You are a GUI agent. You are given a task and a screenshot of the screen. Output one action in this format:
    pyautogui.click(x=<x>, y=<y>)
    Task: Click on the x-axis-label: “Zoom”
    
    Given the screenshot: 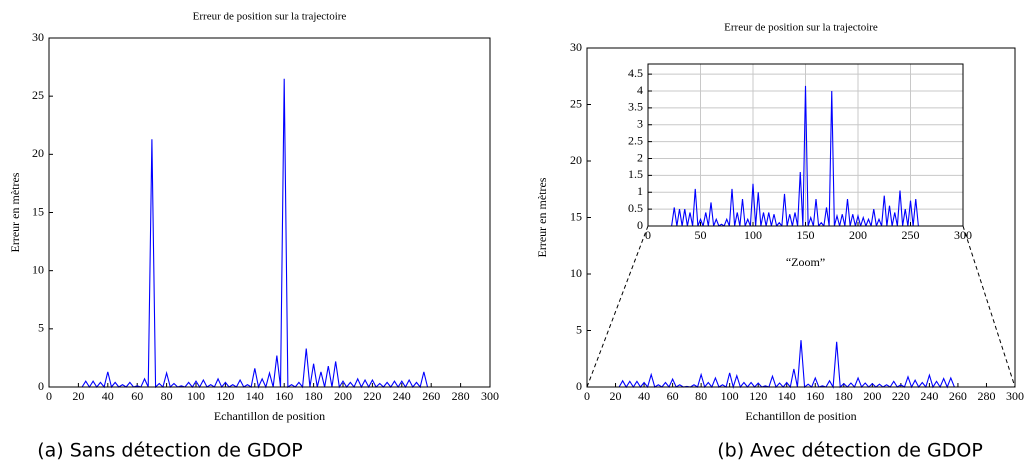 What is the action you would take?
    pyautogui.click(x=805, y=262)
    